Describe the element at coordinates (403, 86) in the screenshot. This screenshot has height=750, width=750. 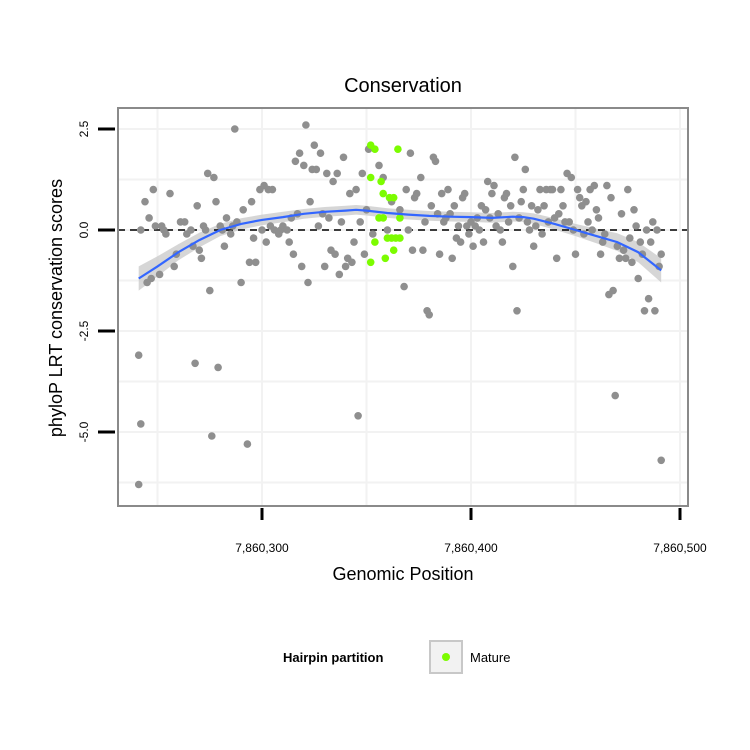
I see `chart-title: Conservation` at that location.